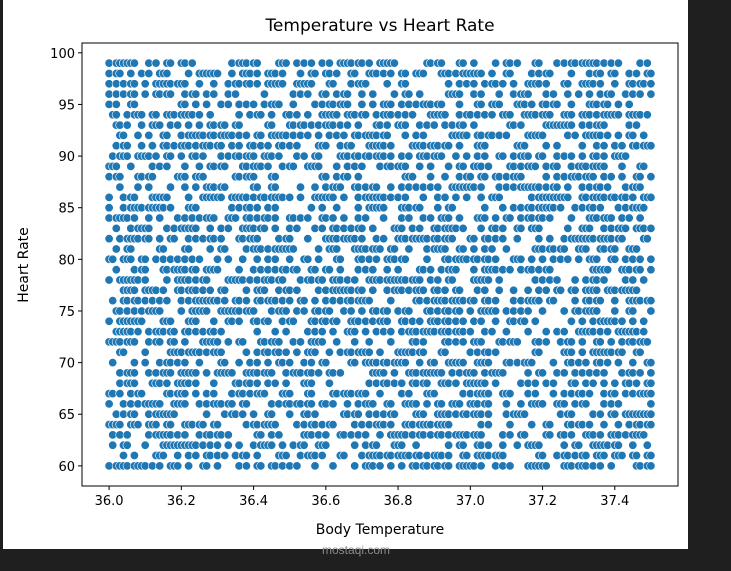  Describe the element at coordinates (398, 501) in the screenshot. I see `x-tick-label: 36.8` at that location.